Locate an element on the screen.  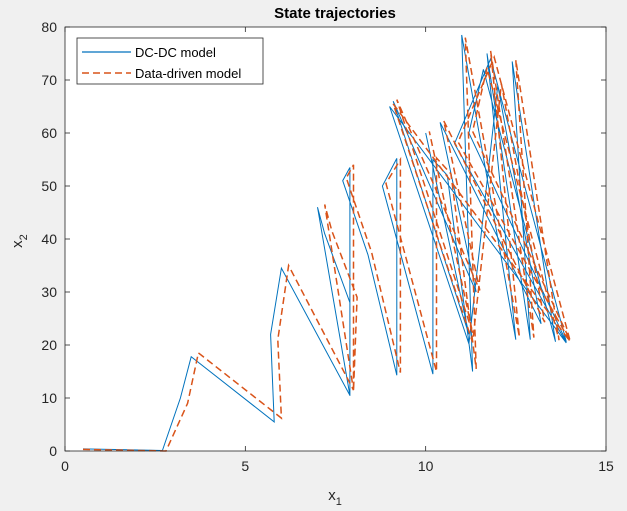
y-tick-label: 0 is located at coordinates (53, 451).